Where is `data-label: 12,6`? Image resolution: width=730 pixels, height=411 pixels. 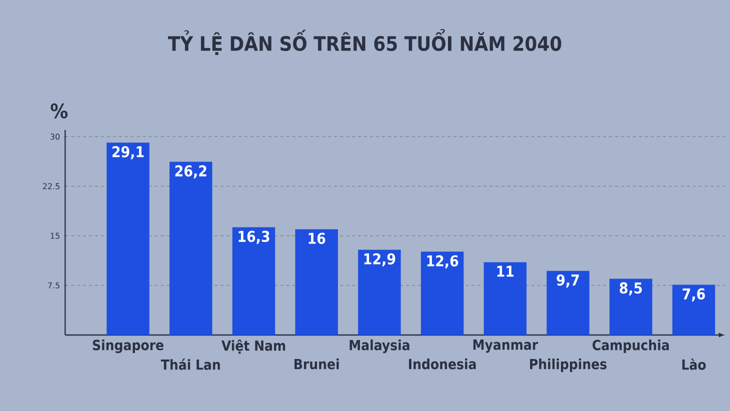 data-label: 12,6 is located at coordinates (442, 261).